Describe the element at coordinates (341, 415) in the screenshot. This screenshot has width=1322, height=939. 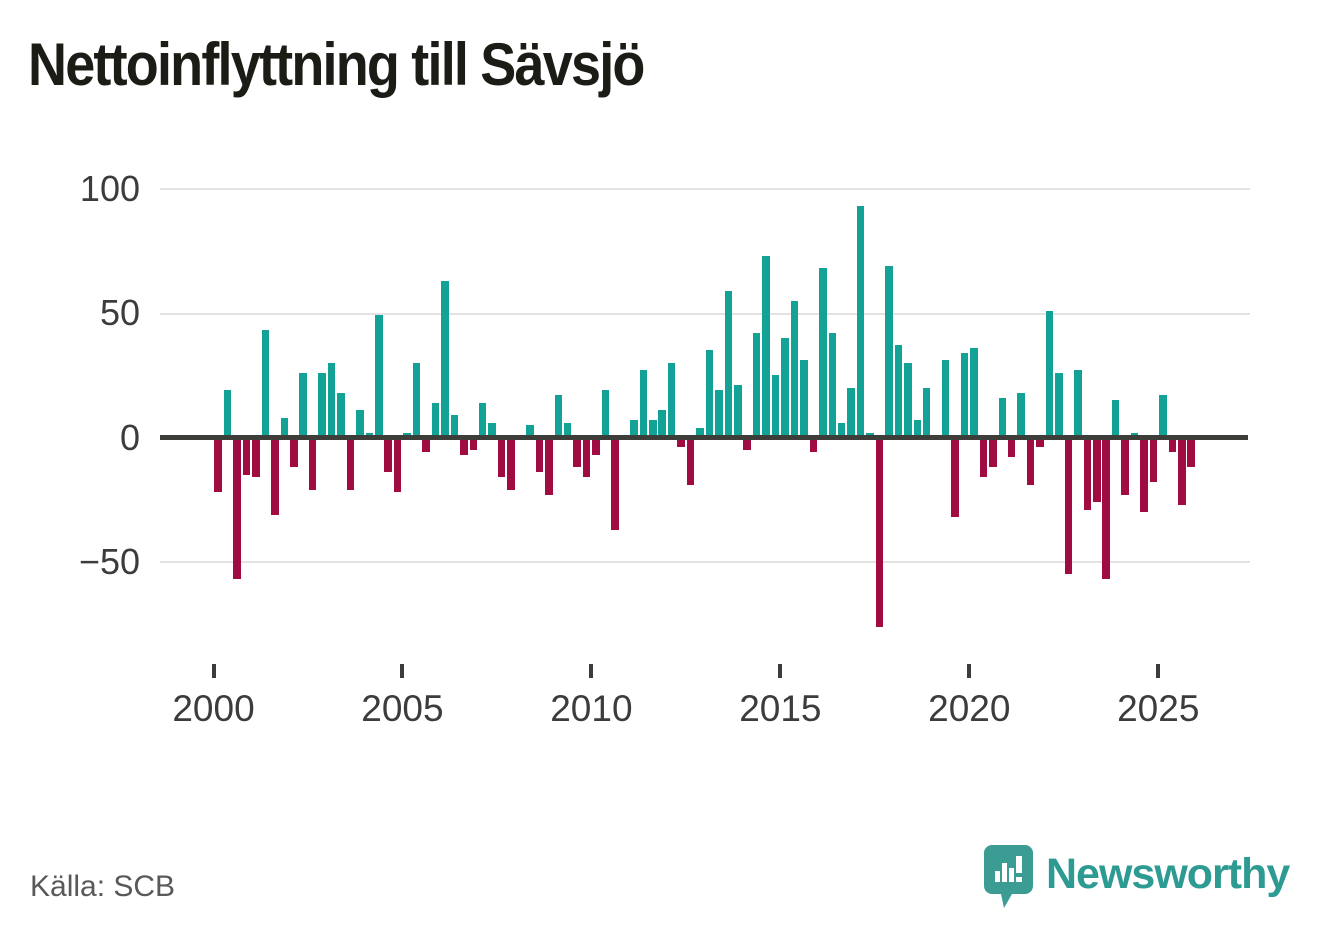
I see `bar-2003-q2` at that location.